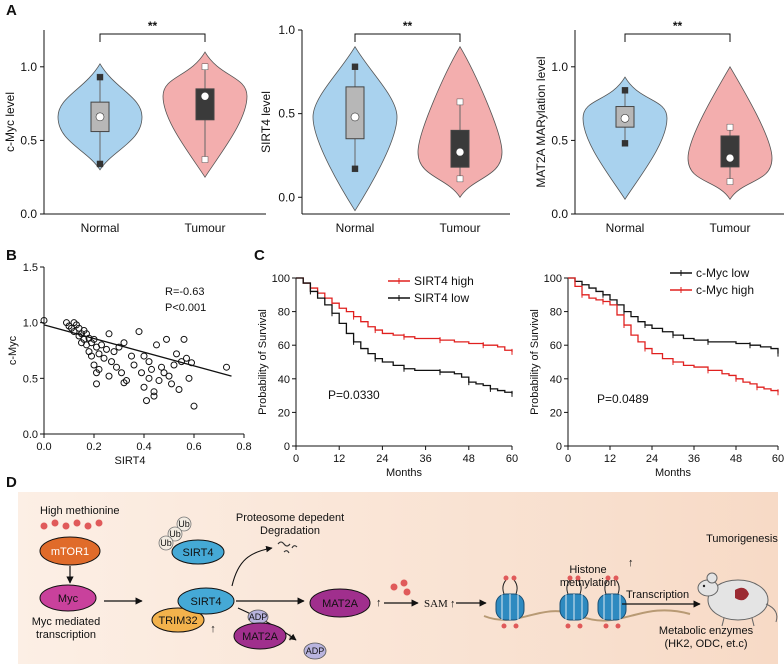 The image size is (784, 668). Describe the element at coordinates (68, 599) in the screenshot. I see `myc-label: Myc` at that location.